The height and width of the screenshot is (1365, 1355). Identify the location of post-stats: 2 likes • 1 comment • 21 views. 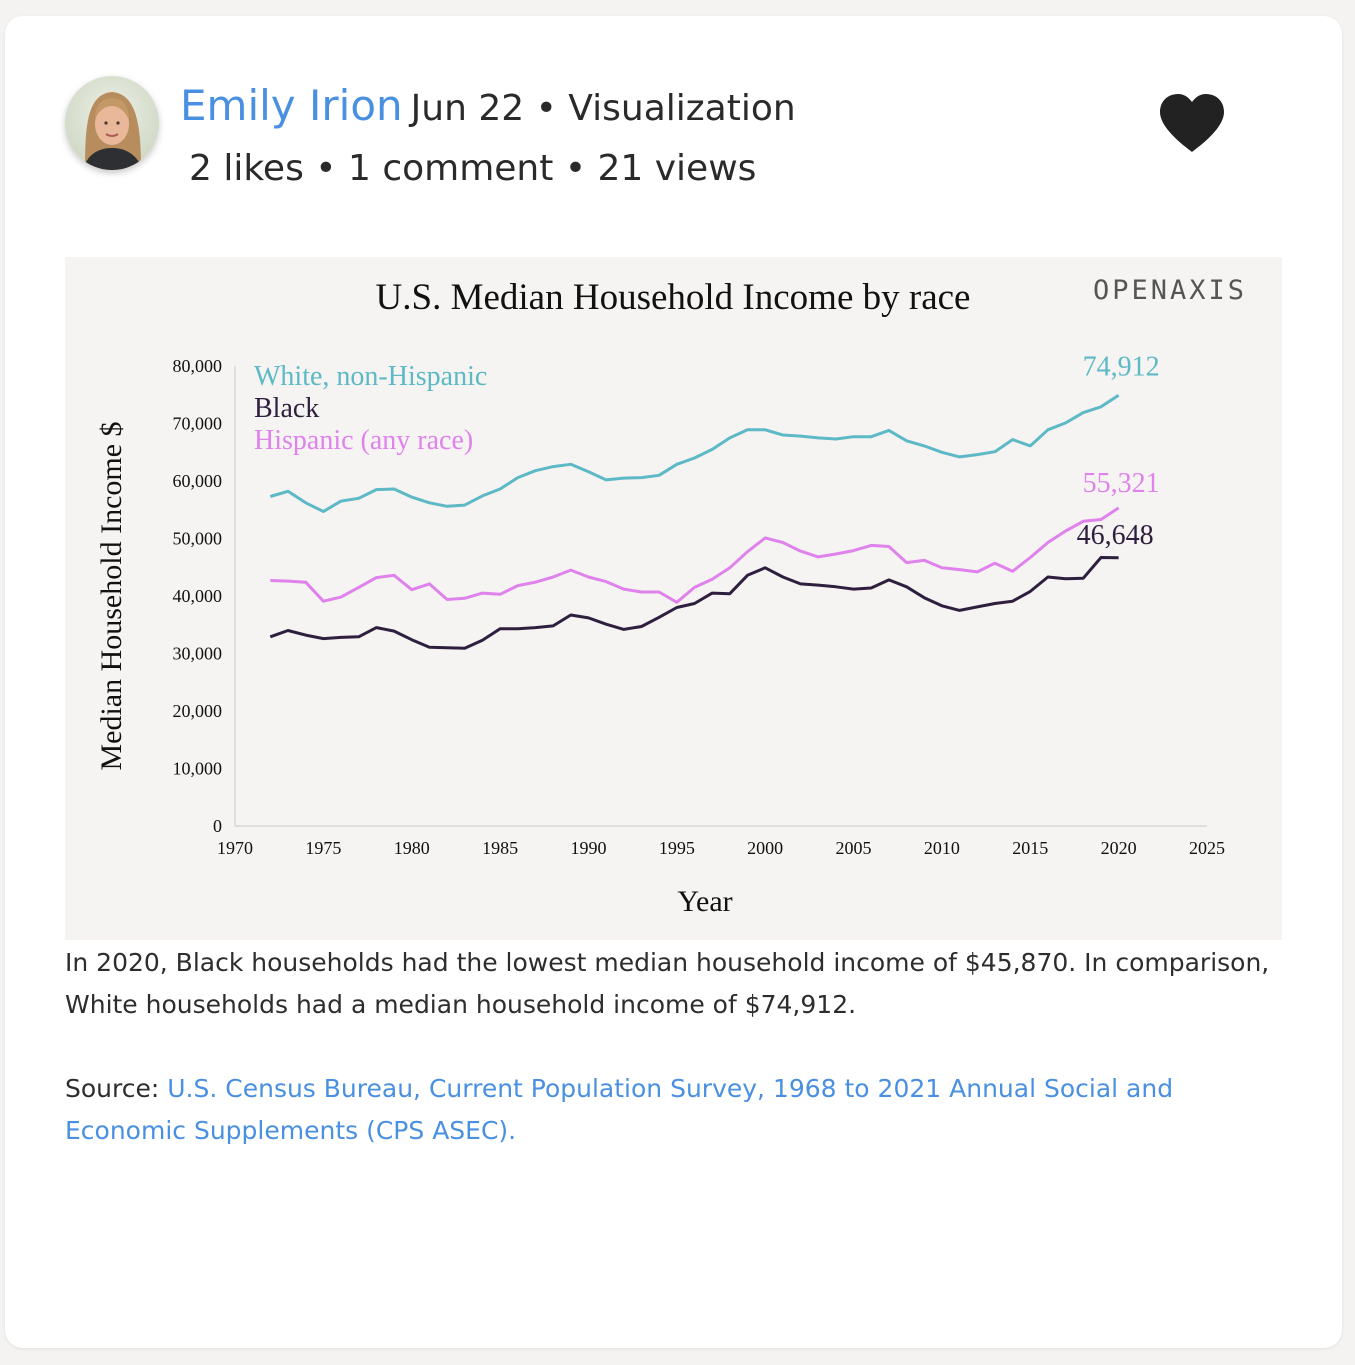
(472, 169).